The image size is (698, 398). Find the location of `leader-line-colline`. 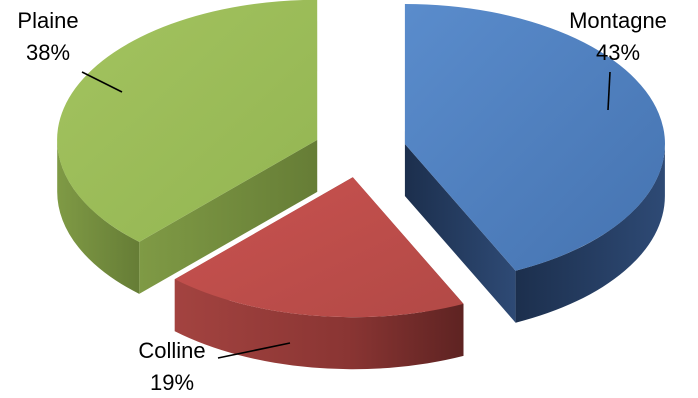

leader-line-colline is located at coordinates (254, 350).